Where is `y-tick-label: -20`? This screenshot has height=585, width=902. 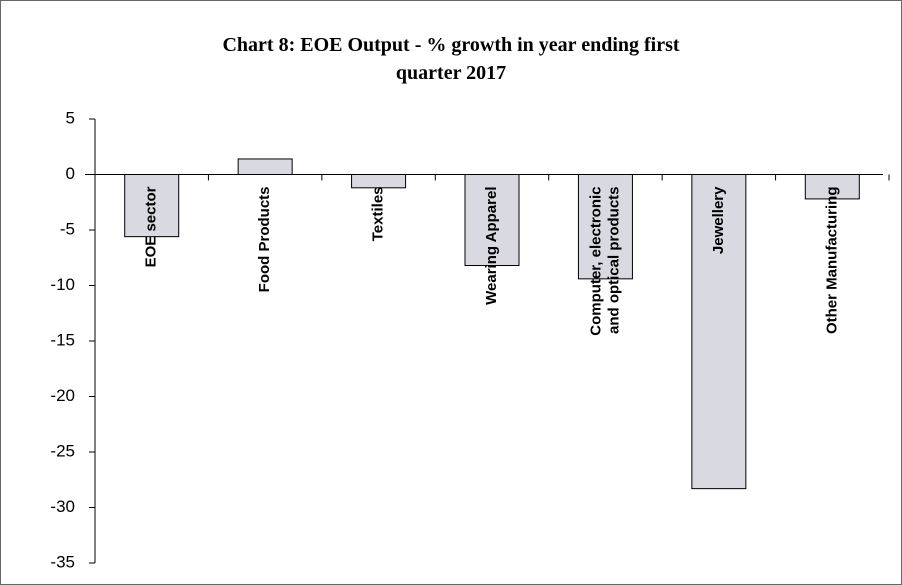
y-tick-label: -20 is located at coordinates (62, 395).